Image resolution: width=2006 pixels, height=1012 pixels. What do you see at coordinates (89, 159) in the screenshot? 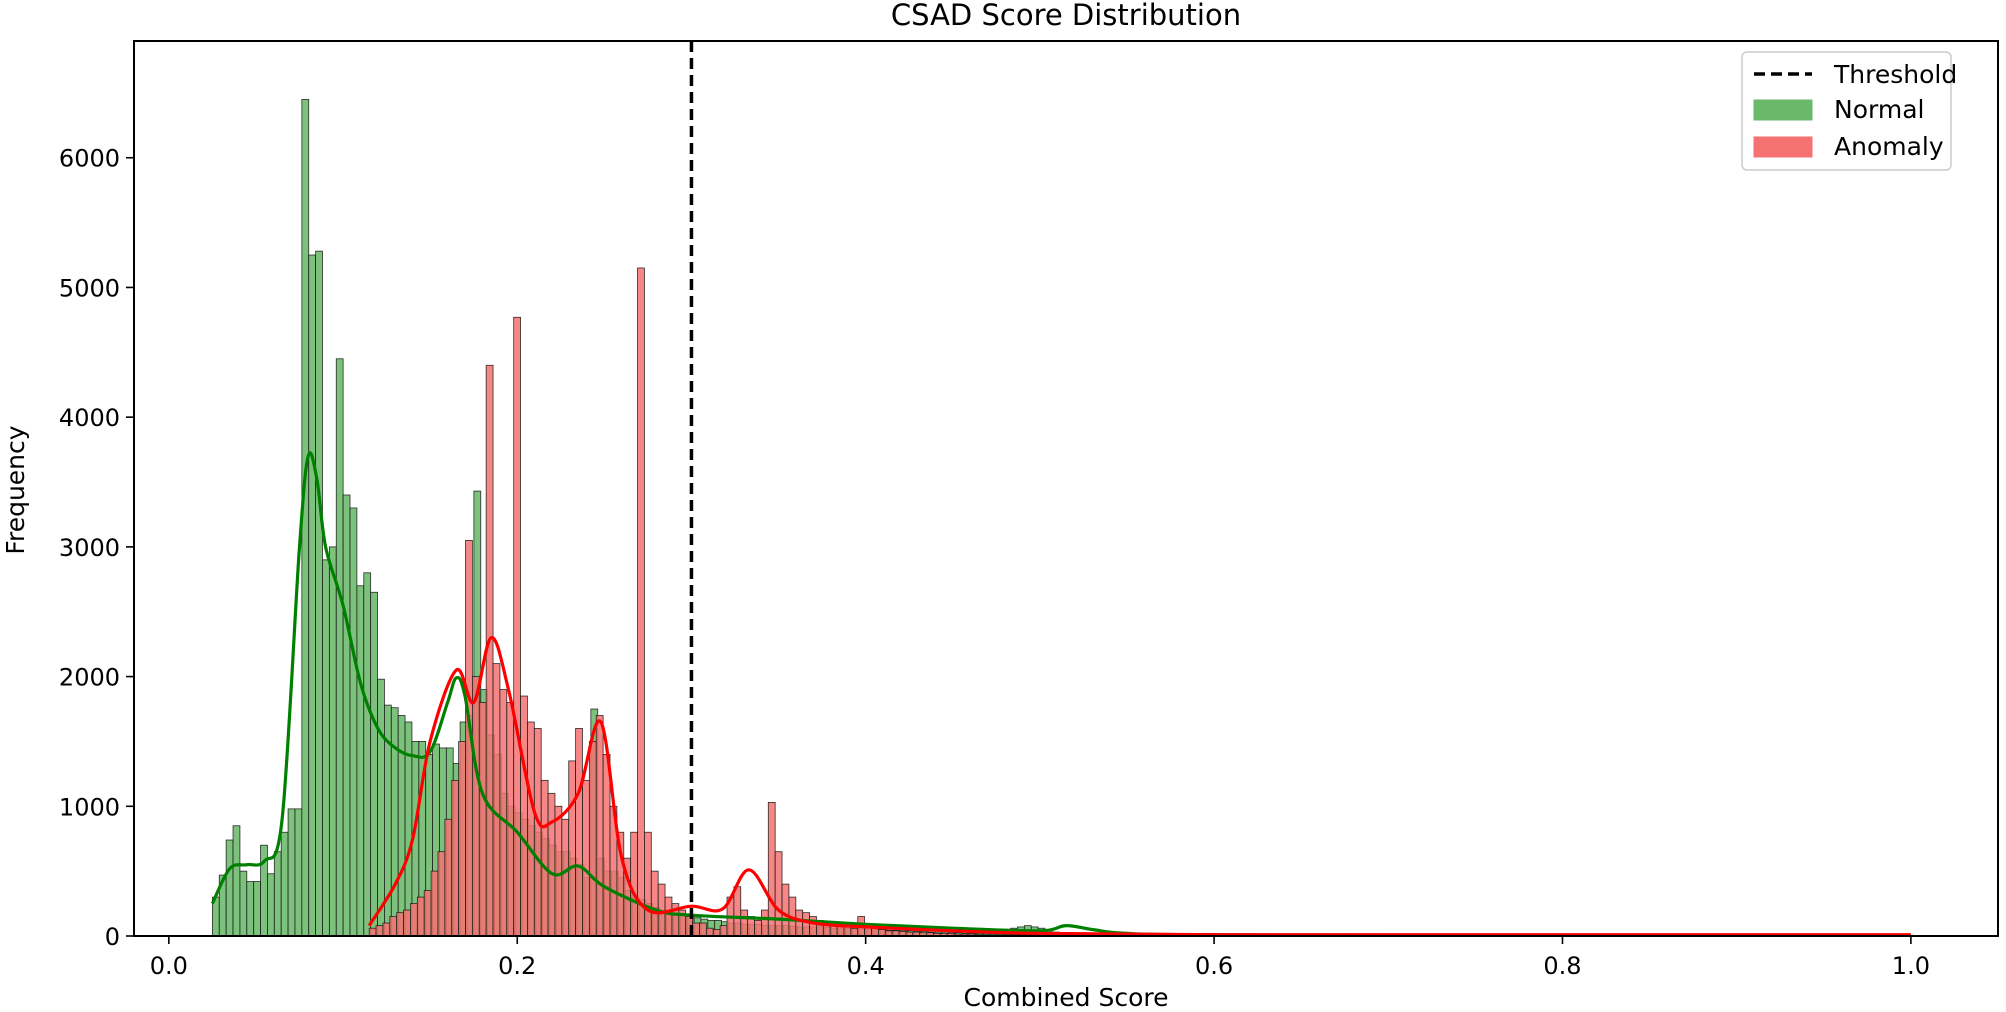
I see `y-tick-label: 6000` at bounding box center [89, 159].